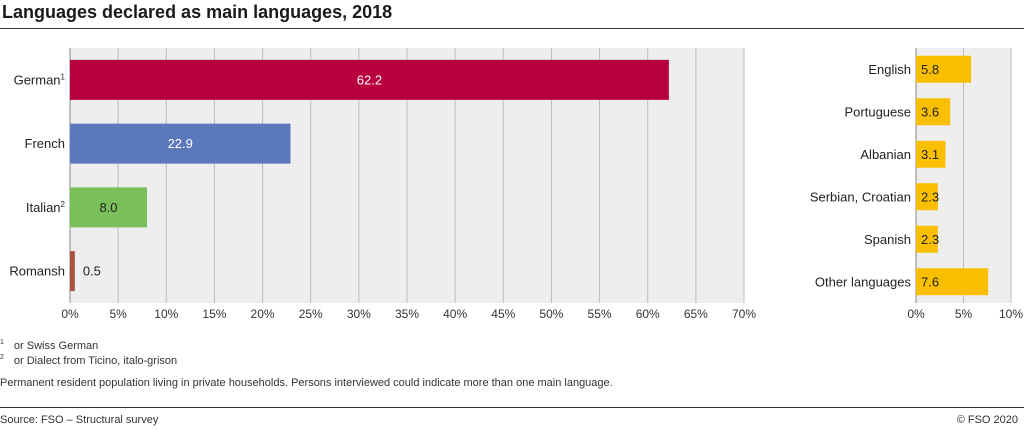 The height and width of the screenshot is (431, 1024). I want to click on x-tick-label-60: 60%, so click(648, 314).